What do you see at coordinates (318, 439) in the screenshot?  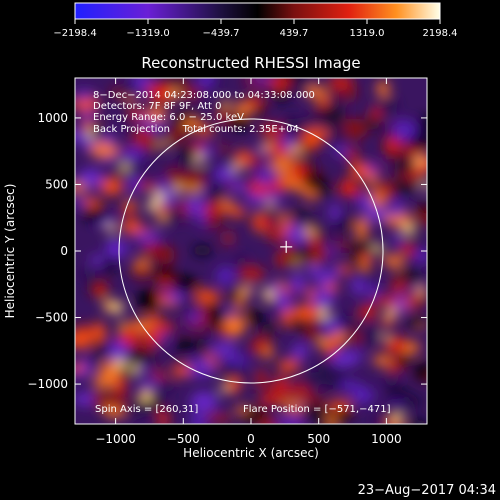 I see `x-tick-label: 500` at bounding box center [318, 439].